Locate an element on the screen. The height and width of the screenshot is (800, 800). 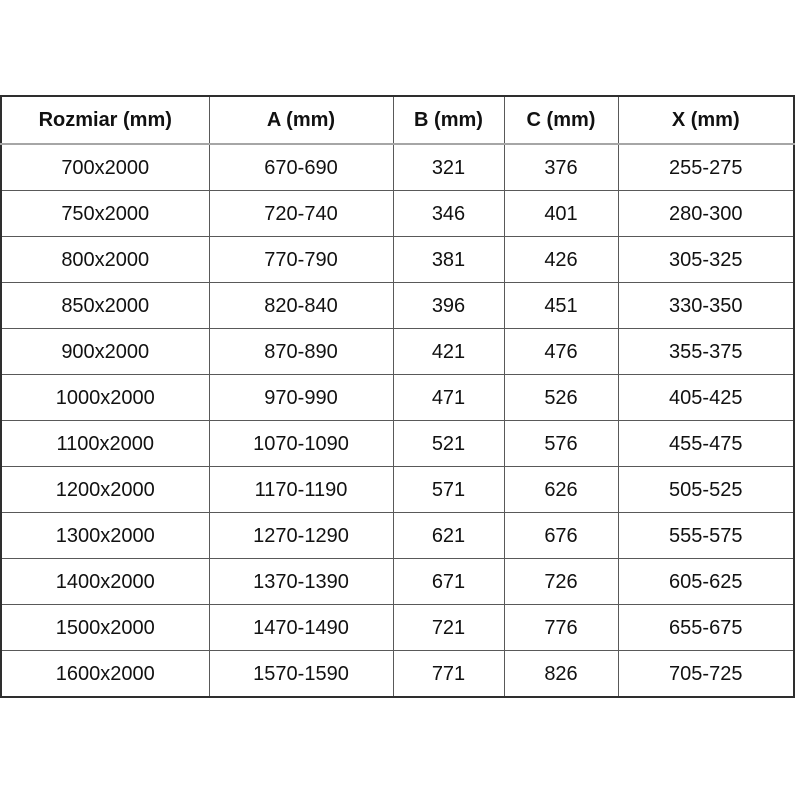
table-cell: 1500x2000 is located at coordinates (105, 627).